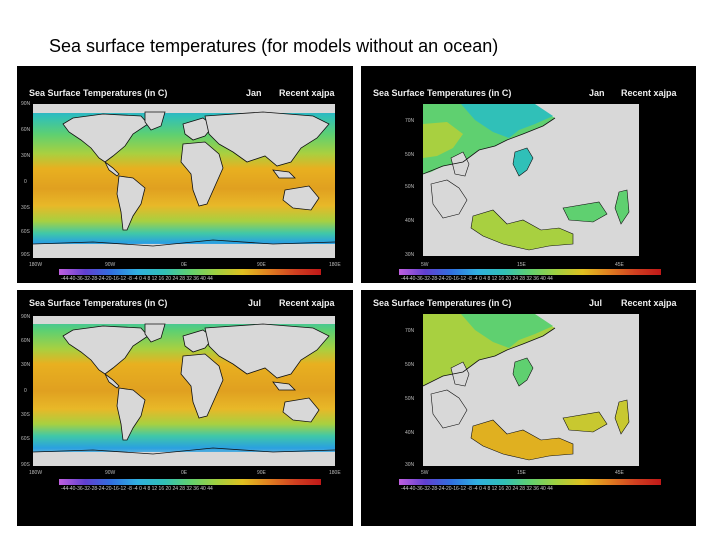 Image resolution: width=720 pixels, height=540 pixels. I want to click on lat-label: 70N, so click(410, 121).